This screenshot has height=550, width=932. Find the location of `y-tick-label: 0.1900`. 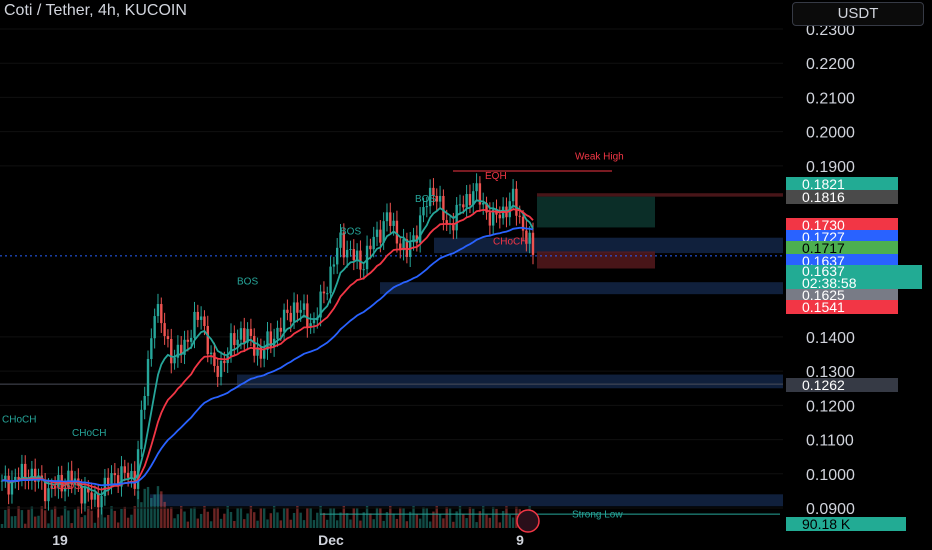

y-tick-label: 0.1900 is located at coordinates (830, 167).